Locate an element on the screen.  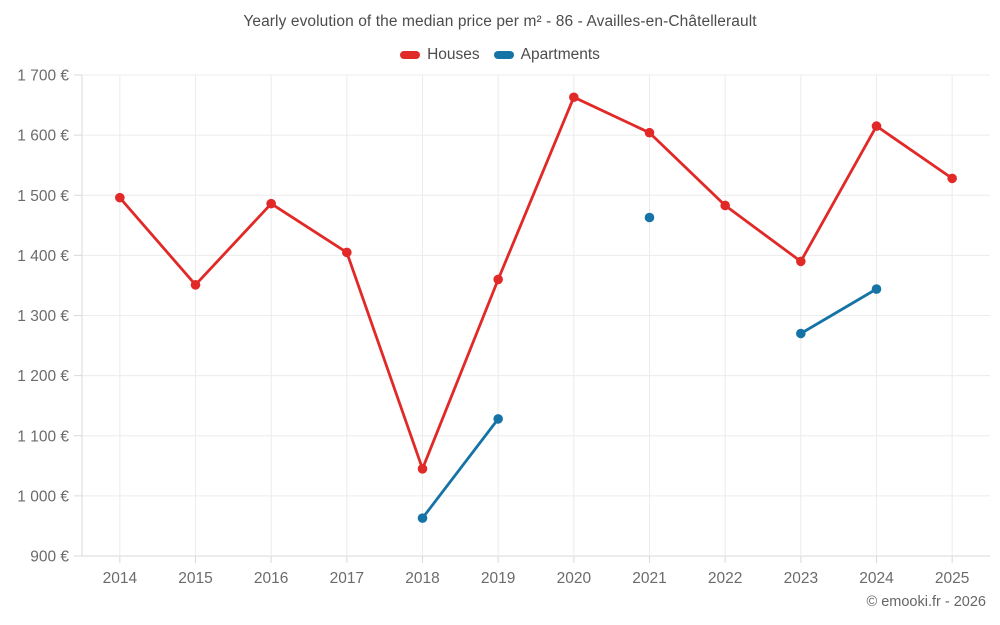
y-axis-label: 1 100 € is located at coordinates (43, 436).